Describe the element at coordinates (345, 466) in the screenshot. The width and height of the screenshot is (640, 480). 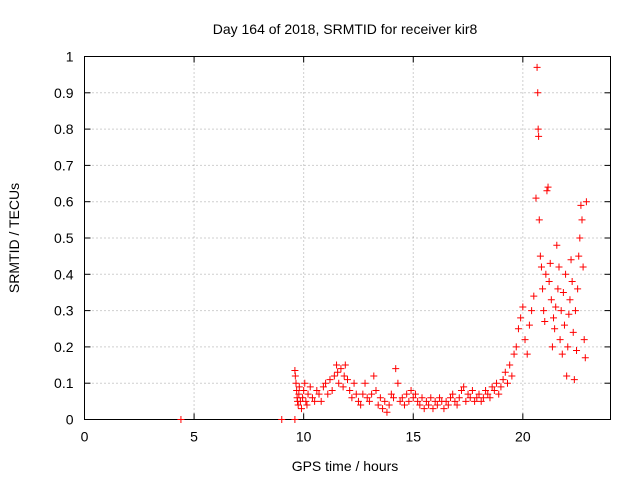
I see `x-axis-label: GPS time / hours` at that location.